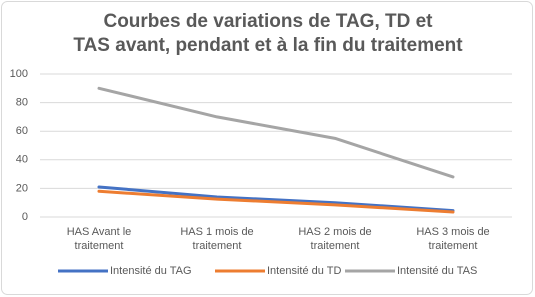  I want to click on legend-label: Intensité du TAS, so click(437, 271).